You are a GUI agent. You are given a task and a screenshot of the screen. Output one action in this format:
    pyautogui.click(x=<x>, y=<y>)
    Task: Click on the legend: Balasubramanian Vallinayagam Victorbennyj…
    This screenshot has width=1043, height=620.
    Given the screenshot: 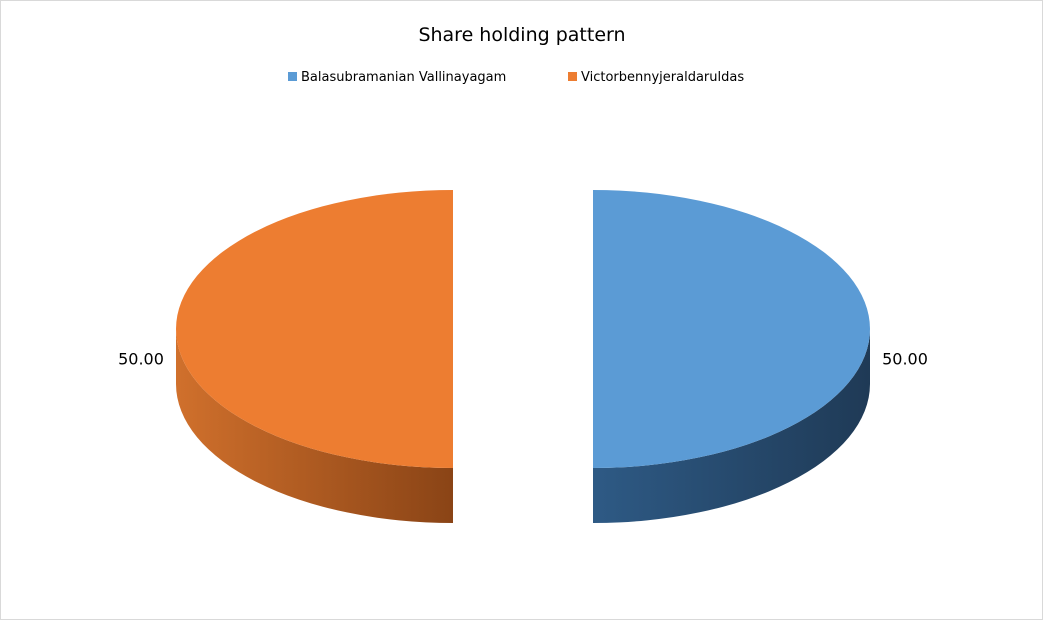 What is the action you would take?
    pyautogui.click(x=516, y=77)
    